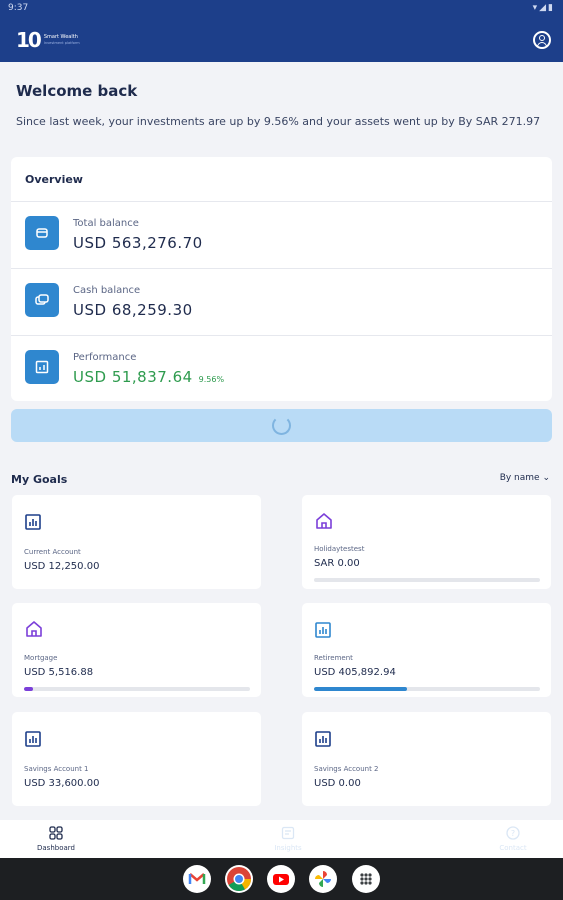 The width and height of the screenshot is (563, 900). What do you see at coordinates (339, 549) in the screenshot?
I see `goal-name: Holidaytestest` at bounding box center [339, 549].